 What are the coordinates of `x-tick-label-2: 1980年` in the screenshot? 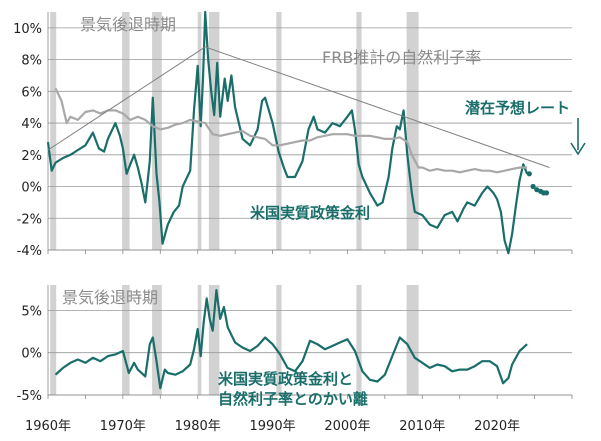 It's located at (198, 426).